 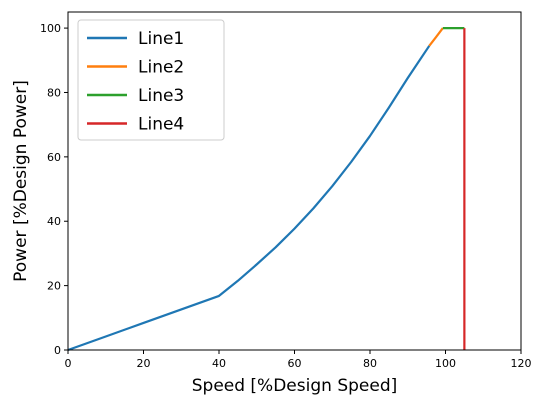 What do you see at coordinates (370, 363) in the screenshot?
I see `x-tick-label: 80` at bounding box center [370, 363].